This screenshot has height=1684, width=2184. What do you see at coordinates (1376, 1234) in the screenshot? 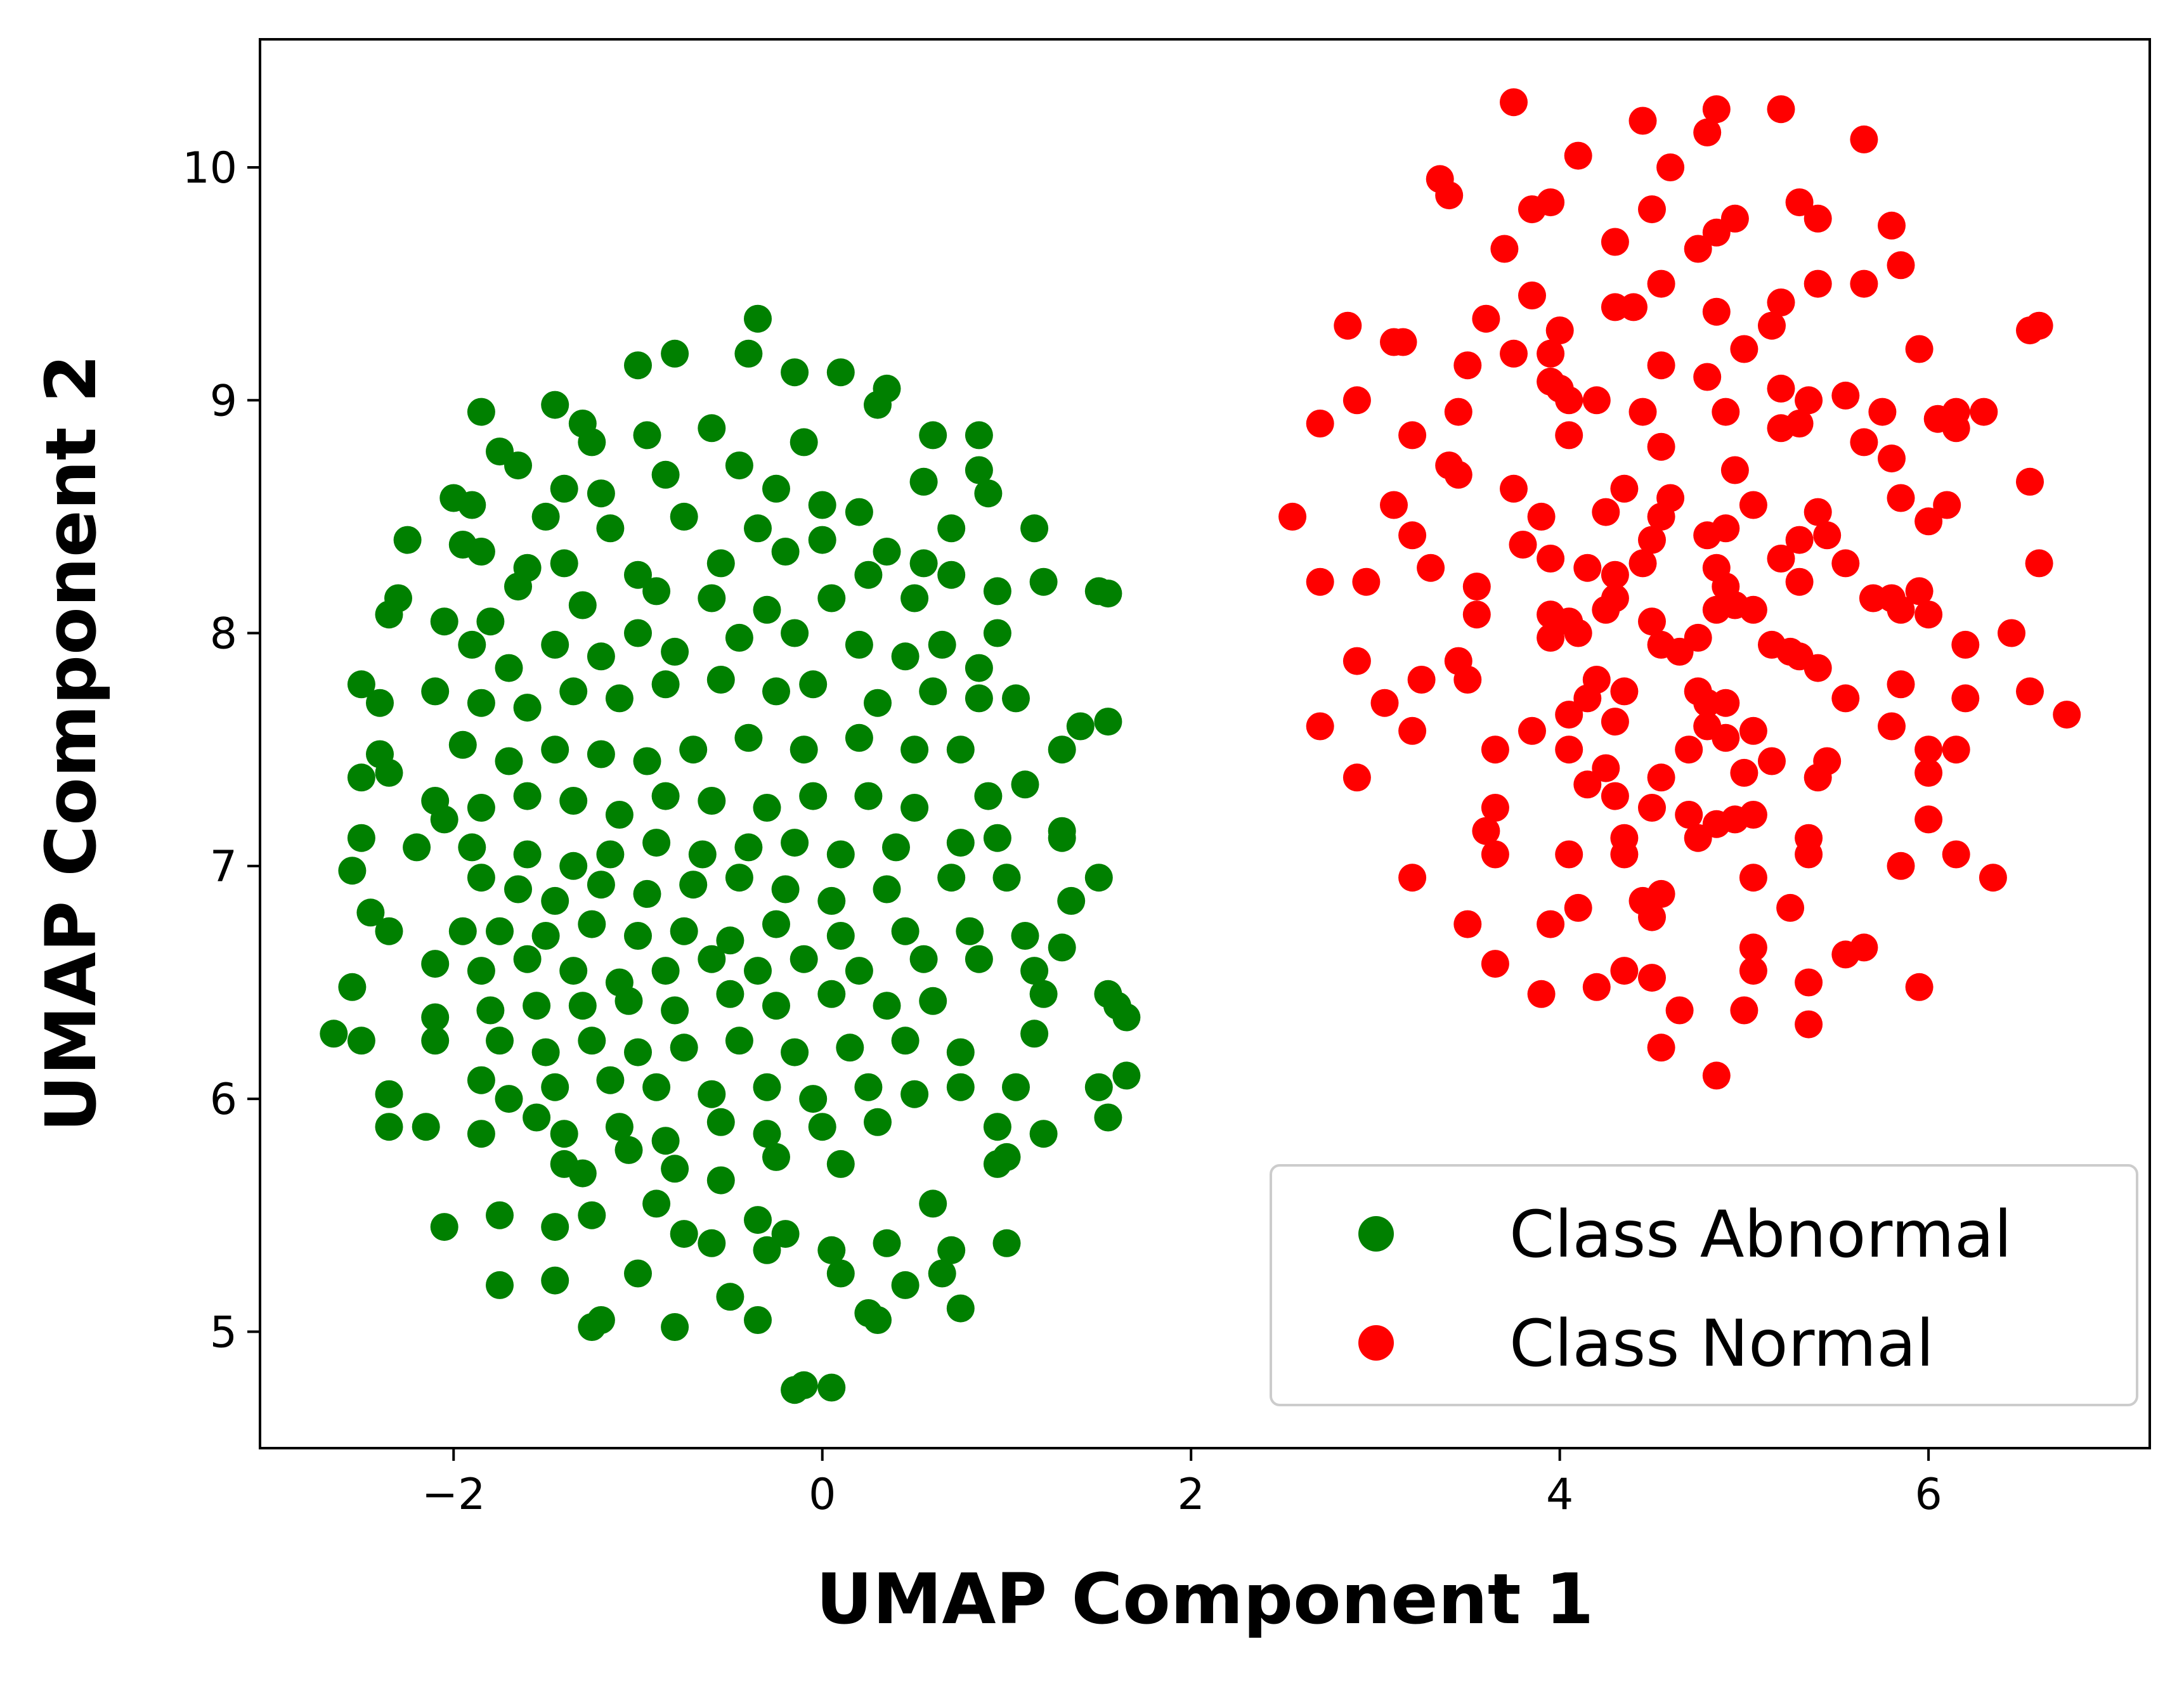
I see `legend-marker-abnormal` at bounding box center [1376, 1234].